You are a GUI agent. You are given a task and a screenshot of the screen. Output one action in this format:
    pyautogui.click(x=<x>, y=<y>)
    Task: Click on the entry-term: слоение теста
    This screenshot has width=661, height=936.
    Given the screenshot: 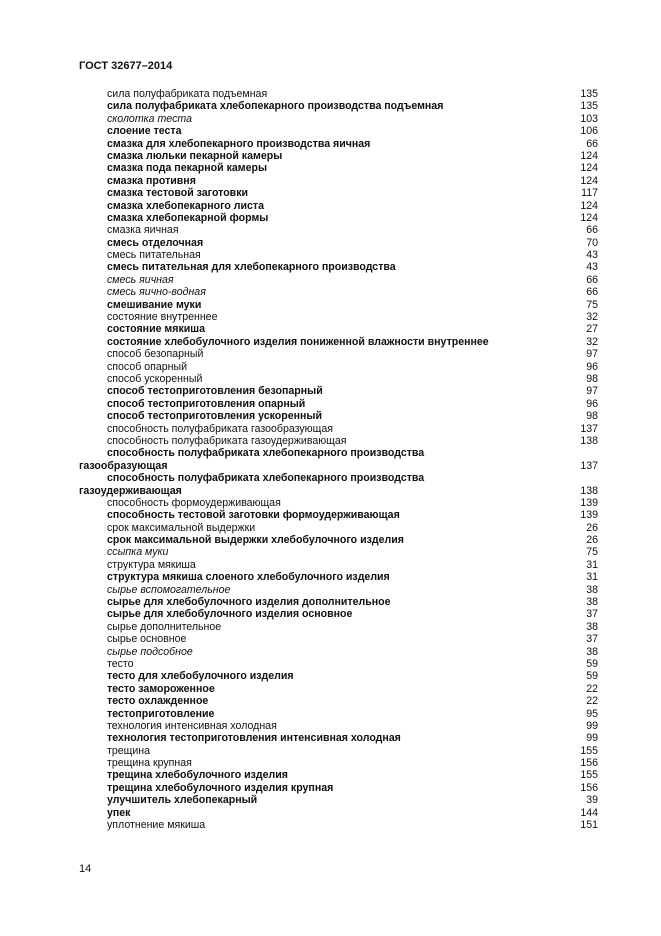 What is the action you would take?
    pyautogui.click(x=144, y=131)
    